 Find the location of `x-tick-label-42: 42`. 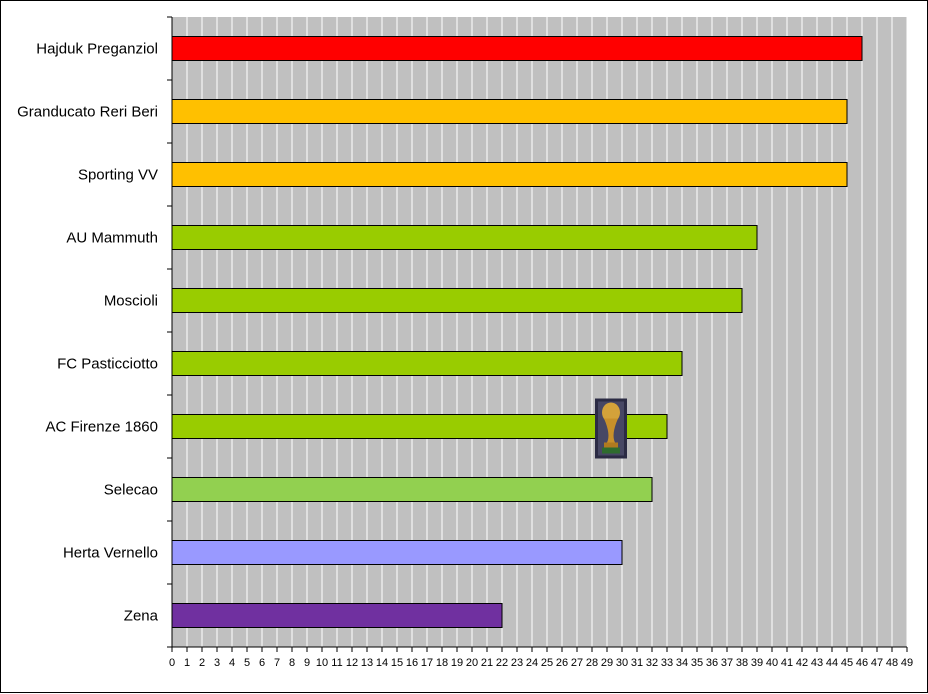

x-tick-label-42: 42 is located at coordinates (802, 663).